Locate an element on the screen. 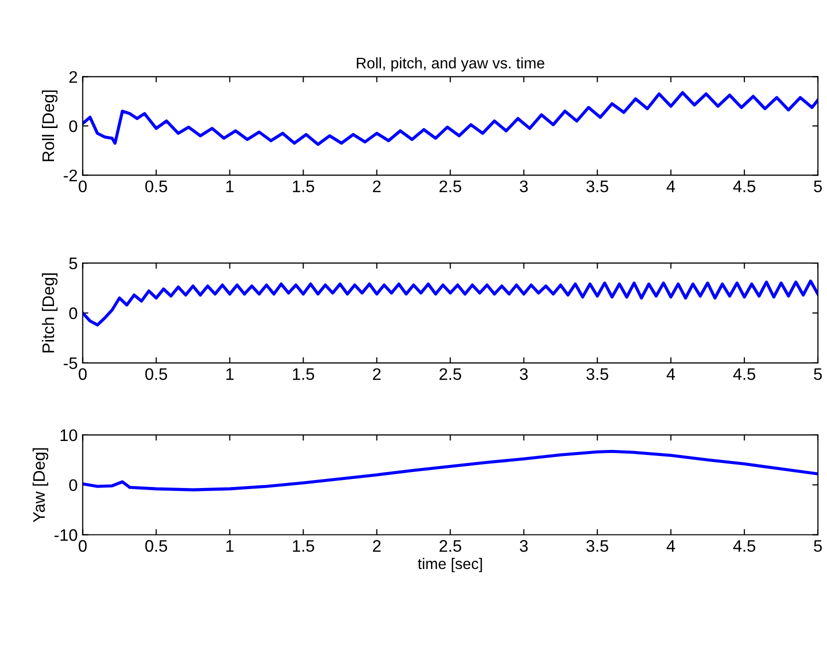 This screenshot has width=827, height=661. y-tick-label: 5 is located at coordinates (73, 264).